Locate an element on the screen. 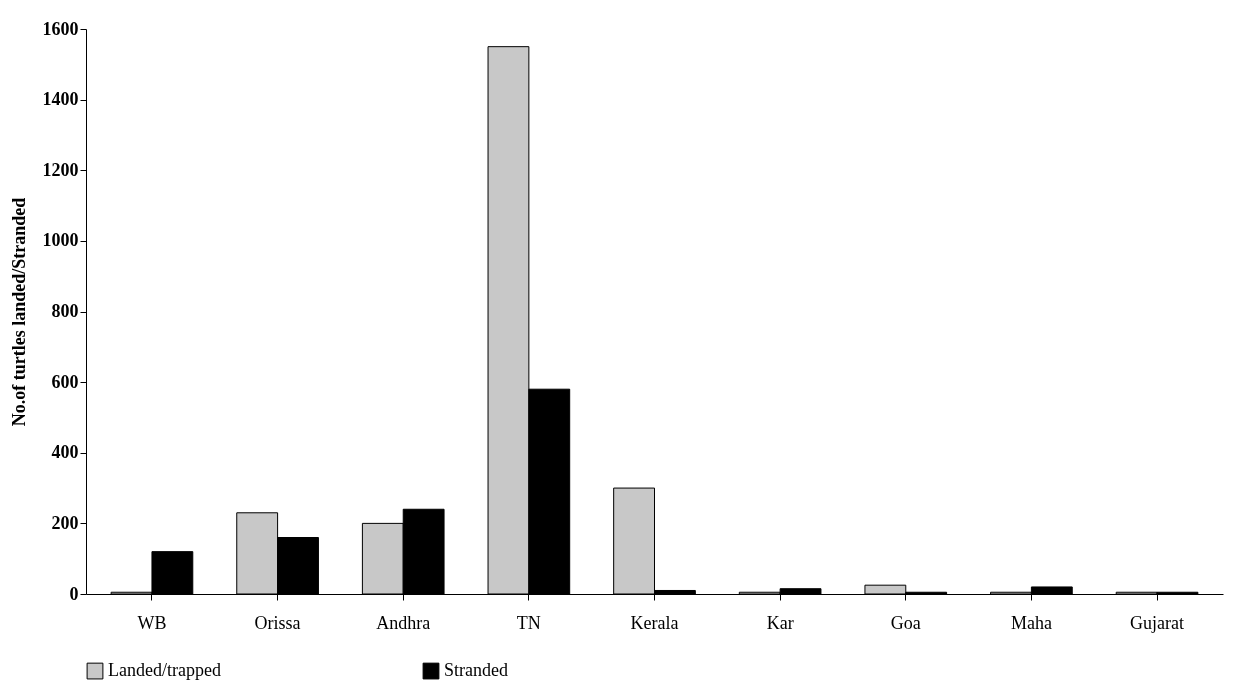  x-tick-label: Goa is located at coordinates (905, 622).